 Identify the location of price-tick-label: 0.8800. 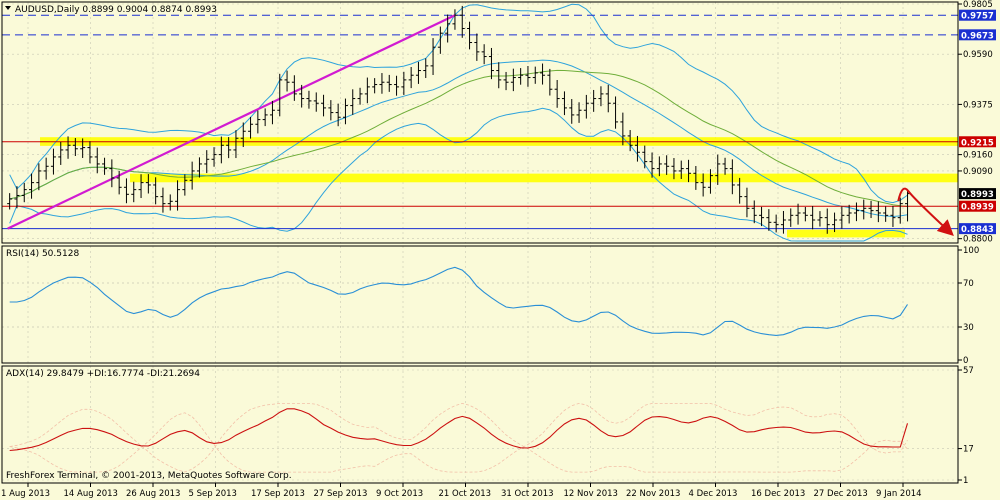
(978, 240).